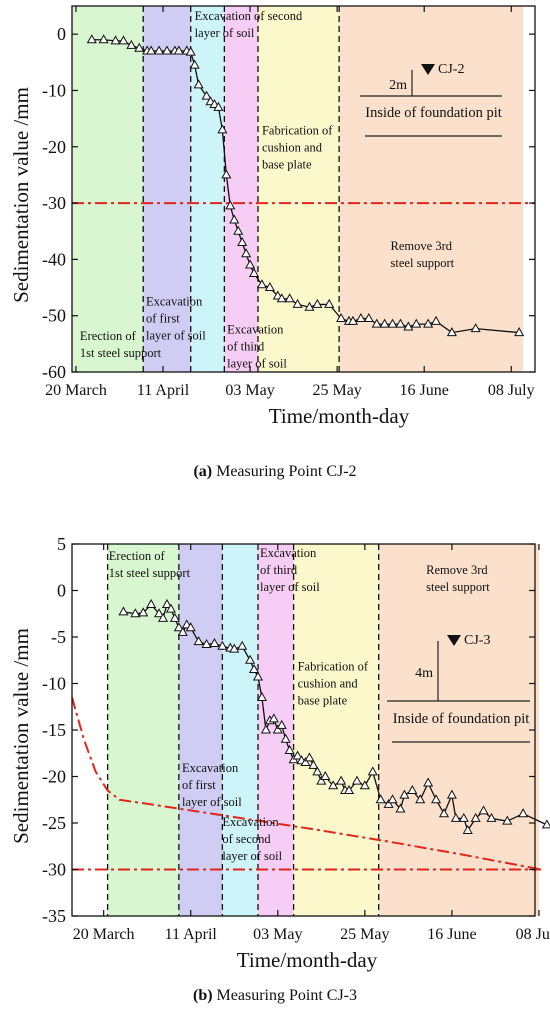 The height and width of the screenshot is (1028, 550). I want to click on y-tick-label: 5, so click(61, 544).